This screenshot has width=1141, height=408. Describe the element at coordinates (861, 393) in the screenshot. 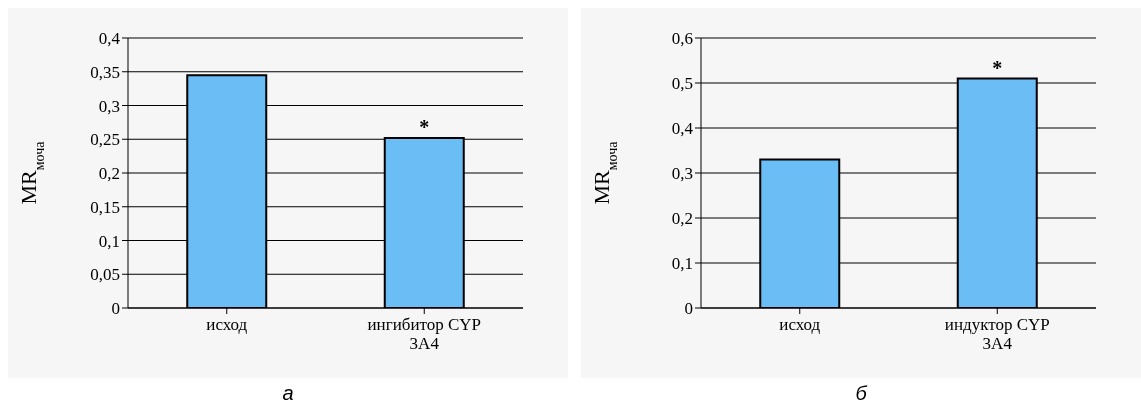

I see `text: б` at that location.